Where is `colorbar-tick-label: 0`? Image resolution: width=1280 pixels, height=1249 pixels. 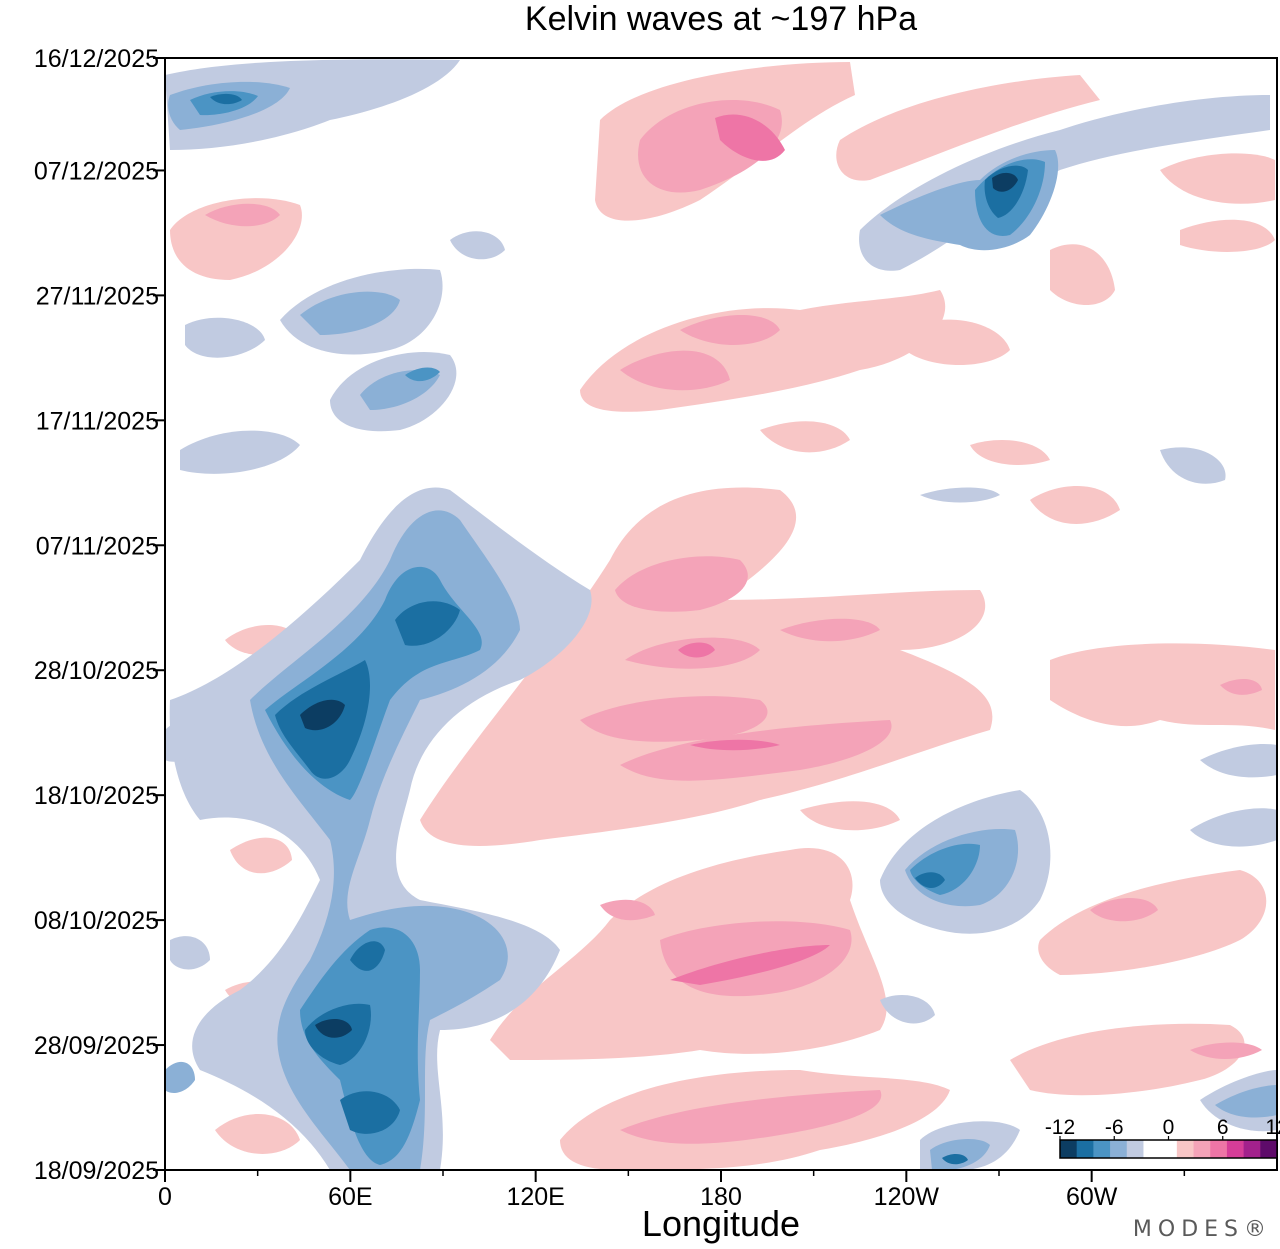 colorbar-tick-label: 0 is located at coordinates (1169, 1127).